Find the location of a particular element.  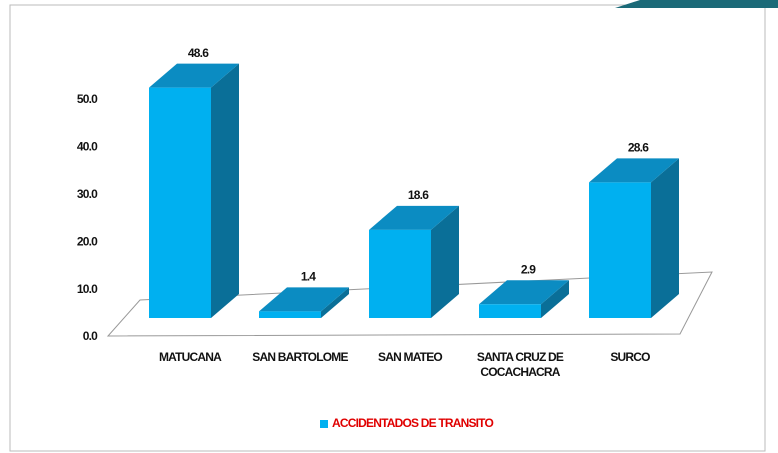

x-tick-label: SAN BARTOLOME is located at coordinates (300, 357).